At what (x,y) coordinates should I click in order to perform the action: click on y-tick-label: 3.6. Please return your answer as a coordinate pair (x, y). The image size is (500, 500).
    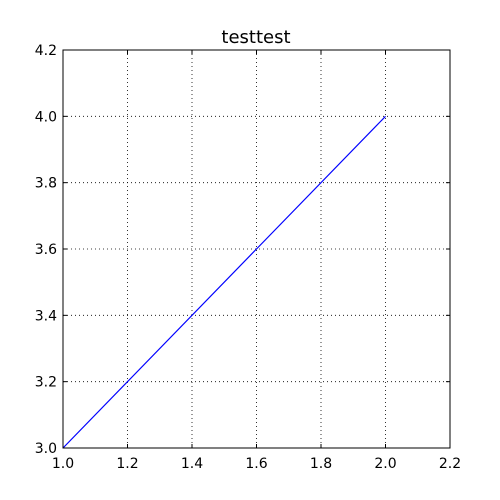
    Looking at the image, I should click on (46, 250).